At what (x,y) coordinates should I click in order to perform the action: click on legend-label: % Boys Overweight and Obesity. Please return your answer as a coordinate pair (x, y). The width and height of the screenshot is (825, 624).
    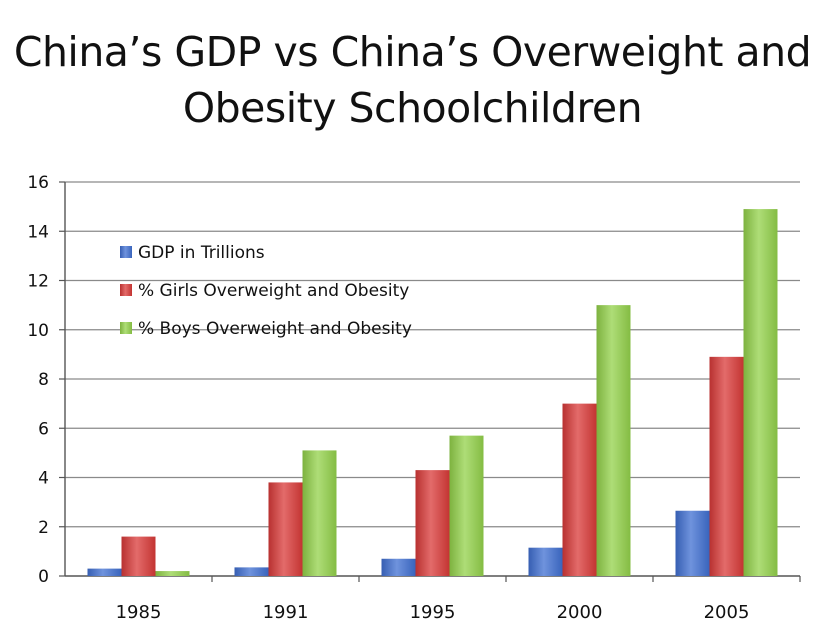
    Looking at the image, I should click on (275, 329).